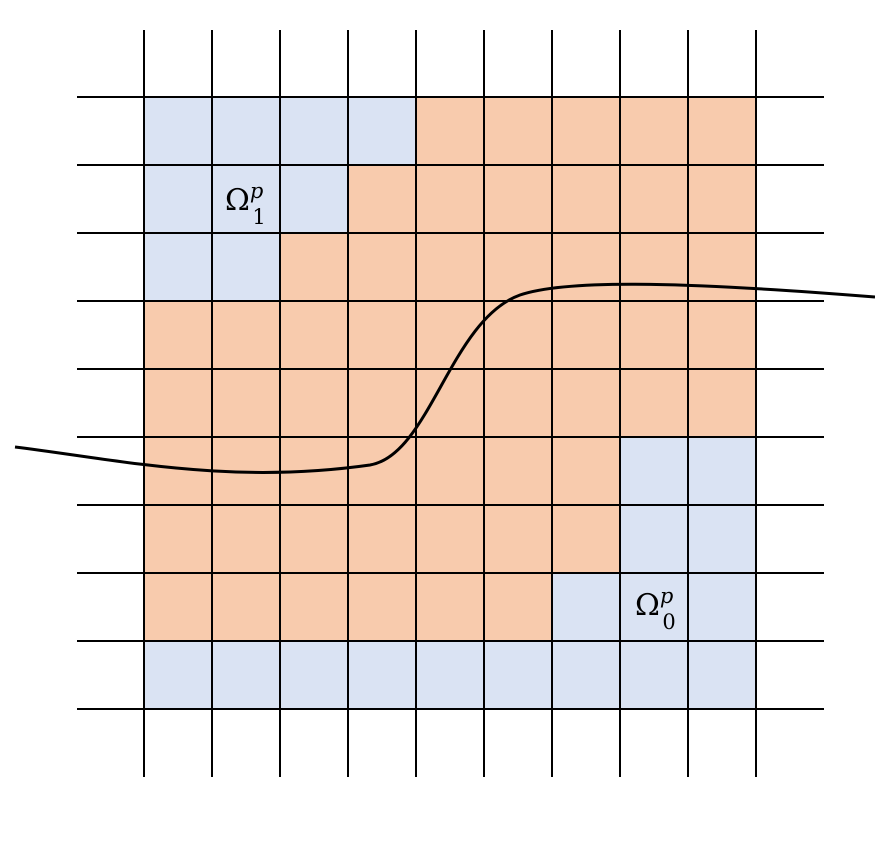 This screenshot has height=849, width=875. What do you see at coordinates (258, 217) in the screenshot?
I see `label-sub: 1` at bounding box center [258, 217].